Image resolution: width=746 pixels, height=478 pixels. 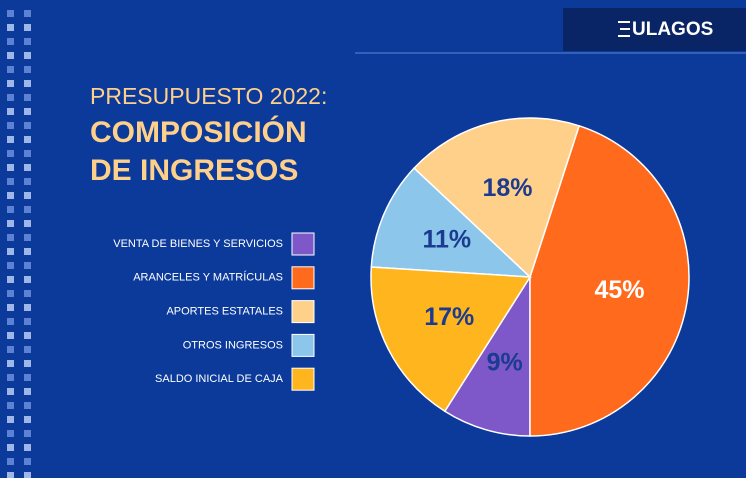 What do you see at coordinates (198, 244) in the screenshot?
I see `legend-label: VENTA DE BIENES Y SERVICIOS` at bounding box center [198, 244].